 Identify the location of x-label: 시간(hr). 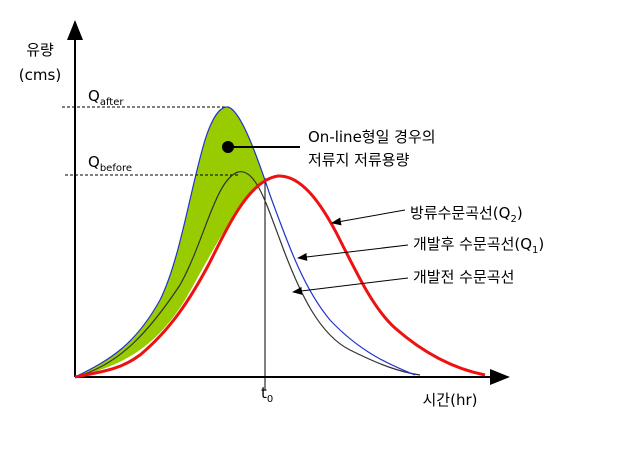
(450, 400).